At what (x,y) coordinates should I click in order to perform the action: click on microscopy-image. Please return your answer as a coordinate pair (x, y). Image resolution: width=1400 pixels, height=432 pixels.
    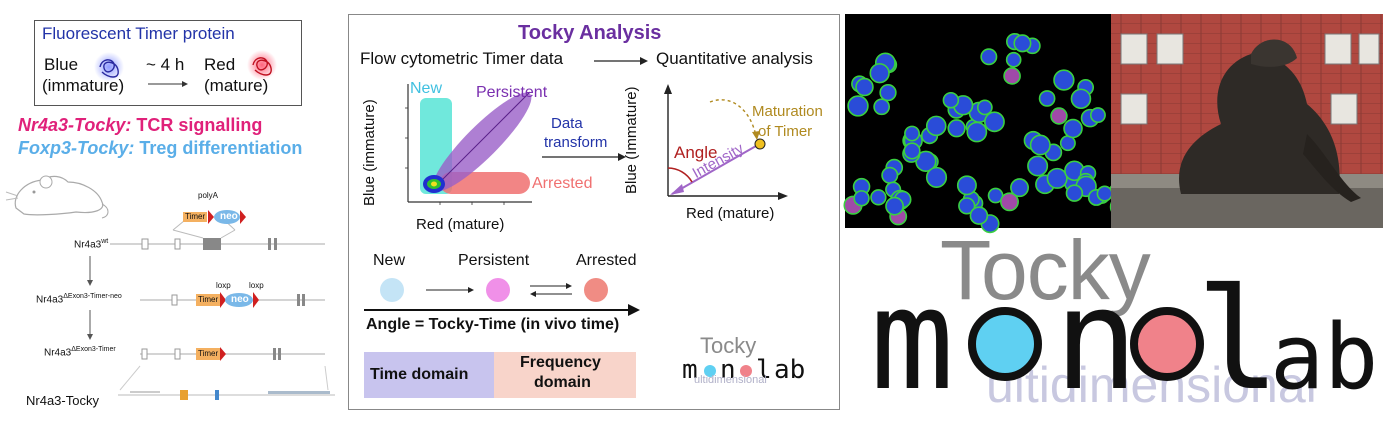
    Looking at the image, I should click on (987, 124).